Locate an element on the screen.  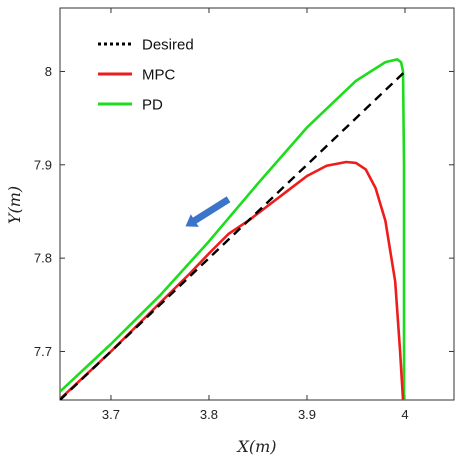
y-tick-label: 7.7 is located at coordinates (43, 351).